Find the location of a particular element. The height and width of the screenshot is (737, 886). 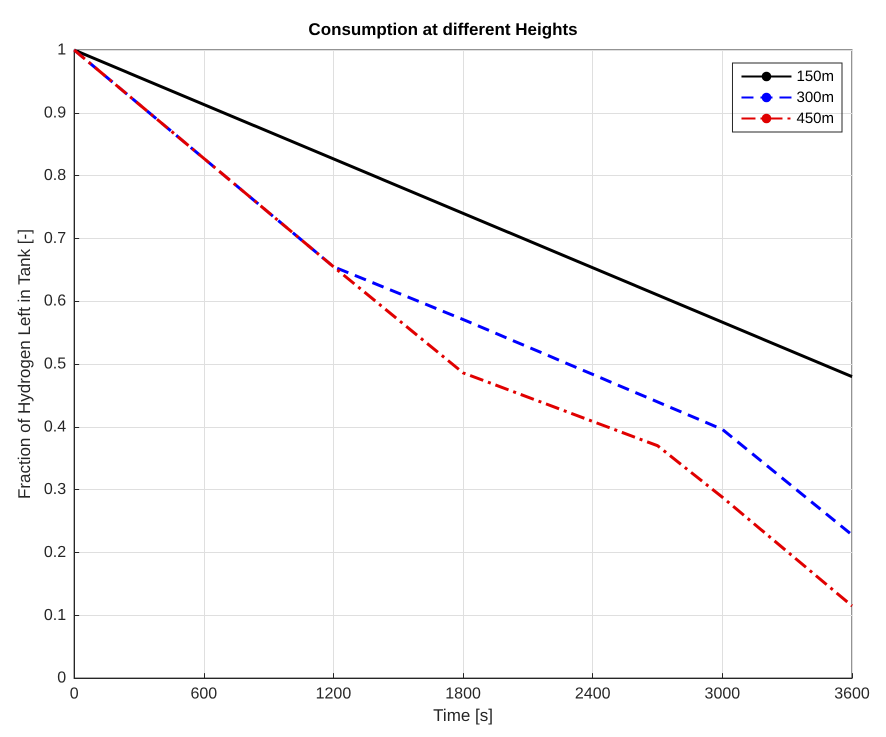

x-tick-label: 0 is located at coordinates (74, 694).